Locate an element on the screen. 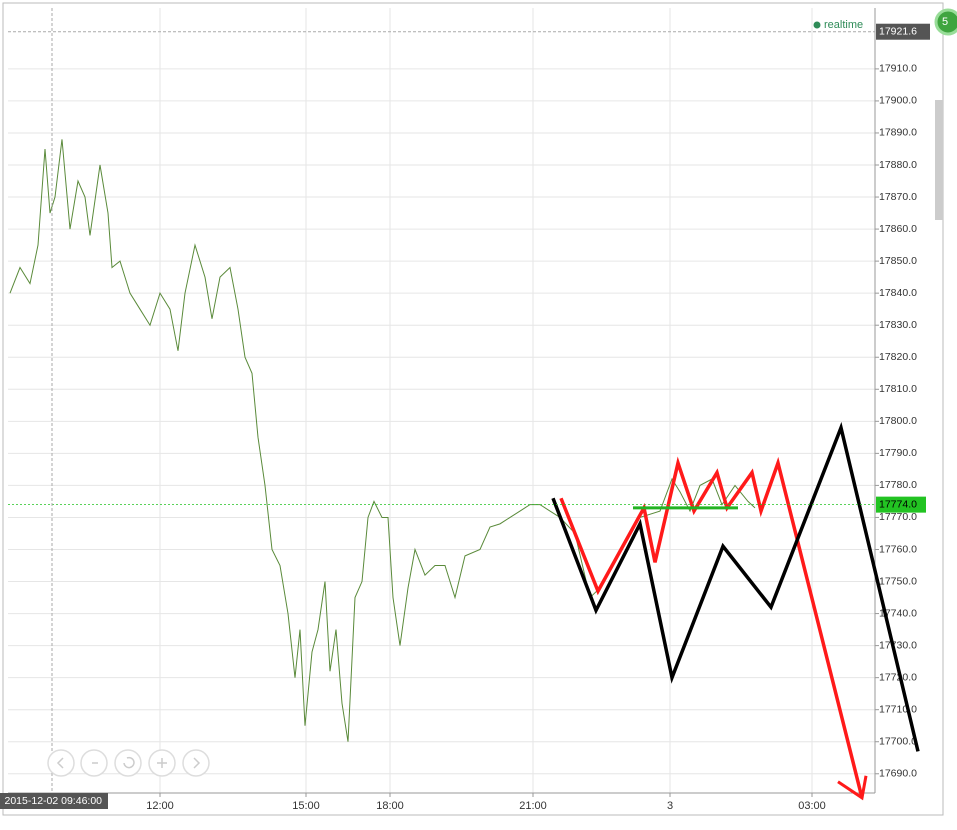 This screenshot has height=830, width=957. y-tick-label: 17800.0 is located at coordinates (898, 421).